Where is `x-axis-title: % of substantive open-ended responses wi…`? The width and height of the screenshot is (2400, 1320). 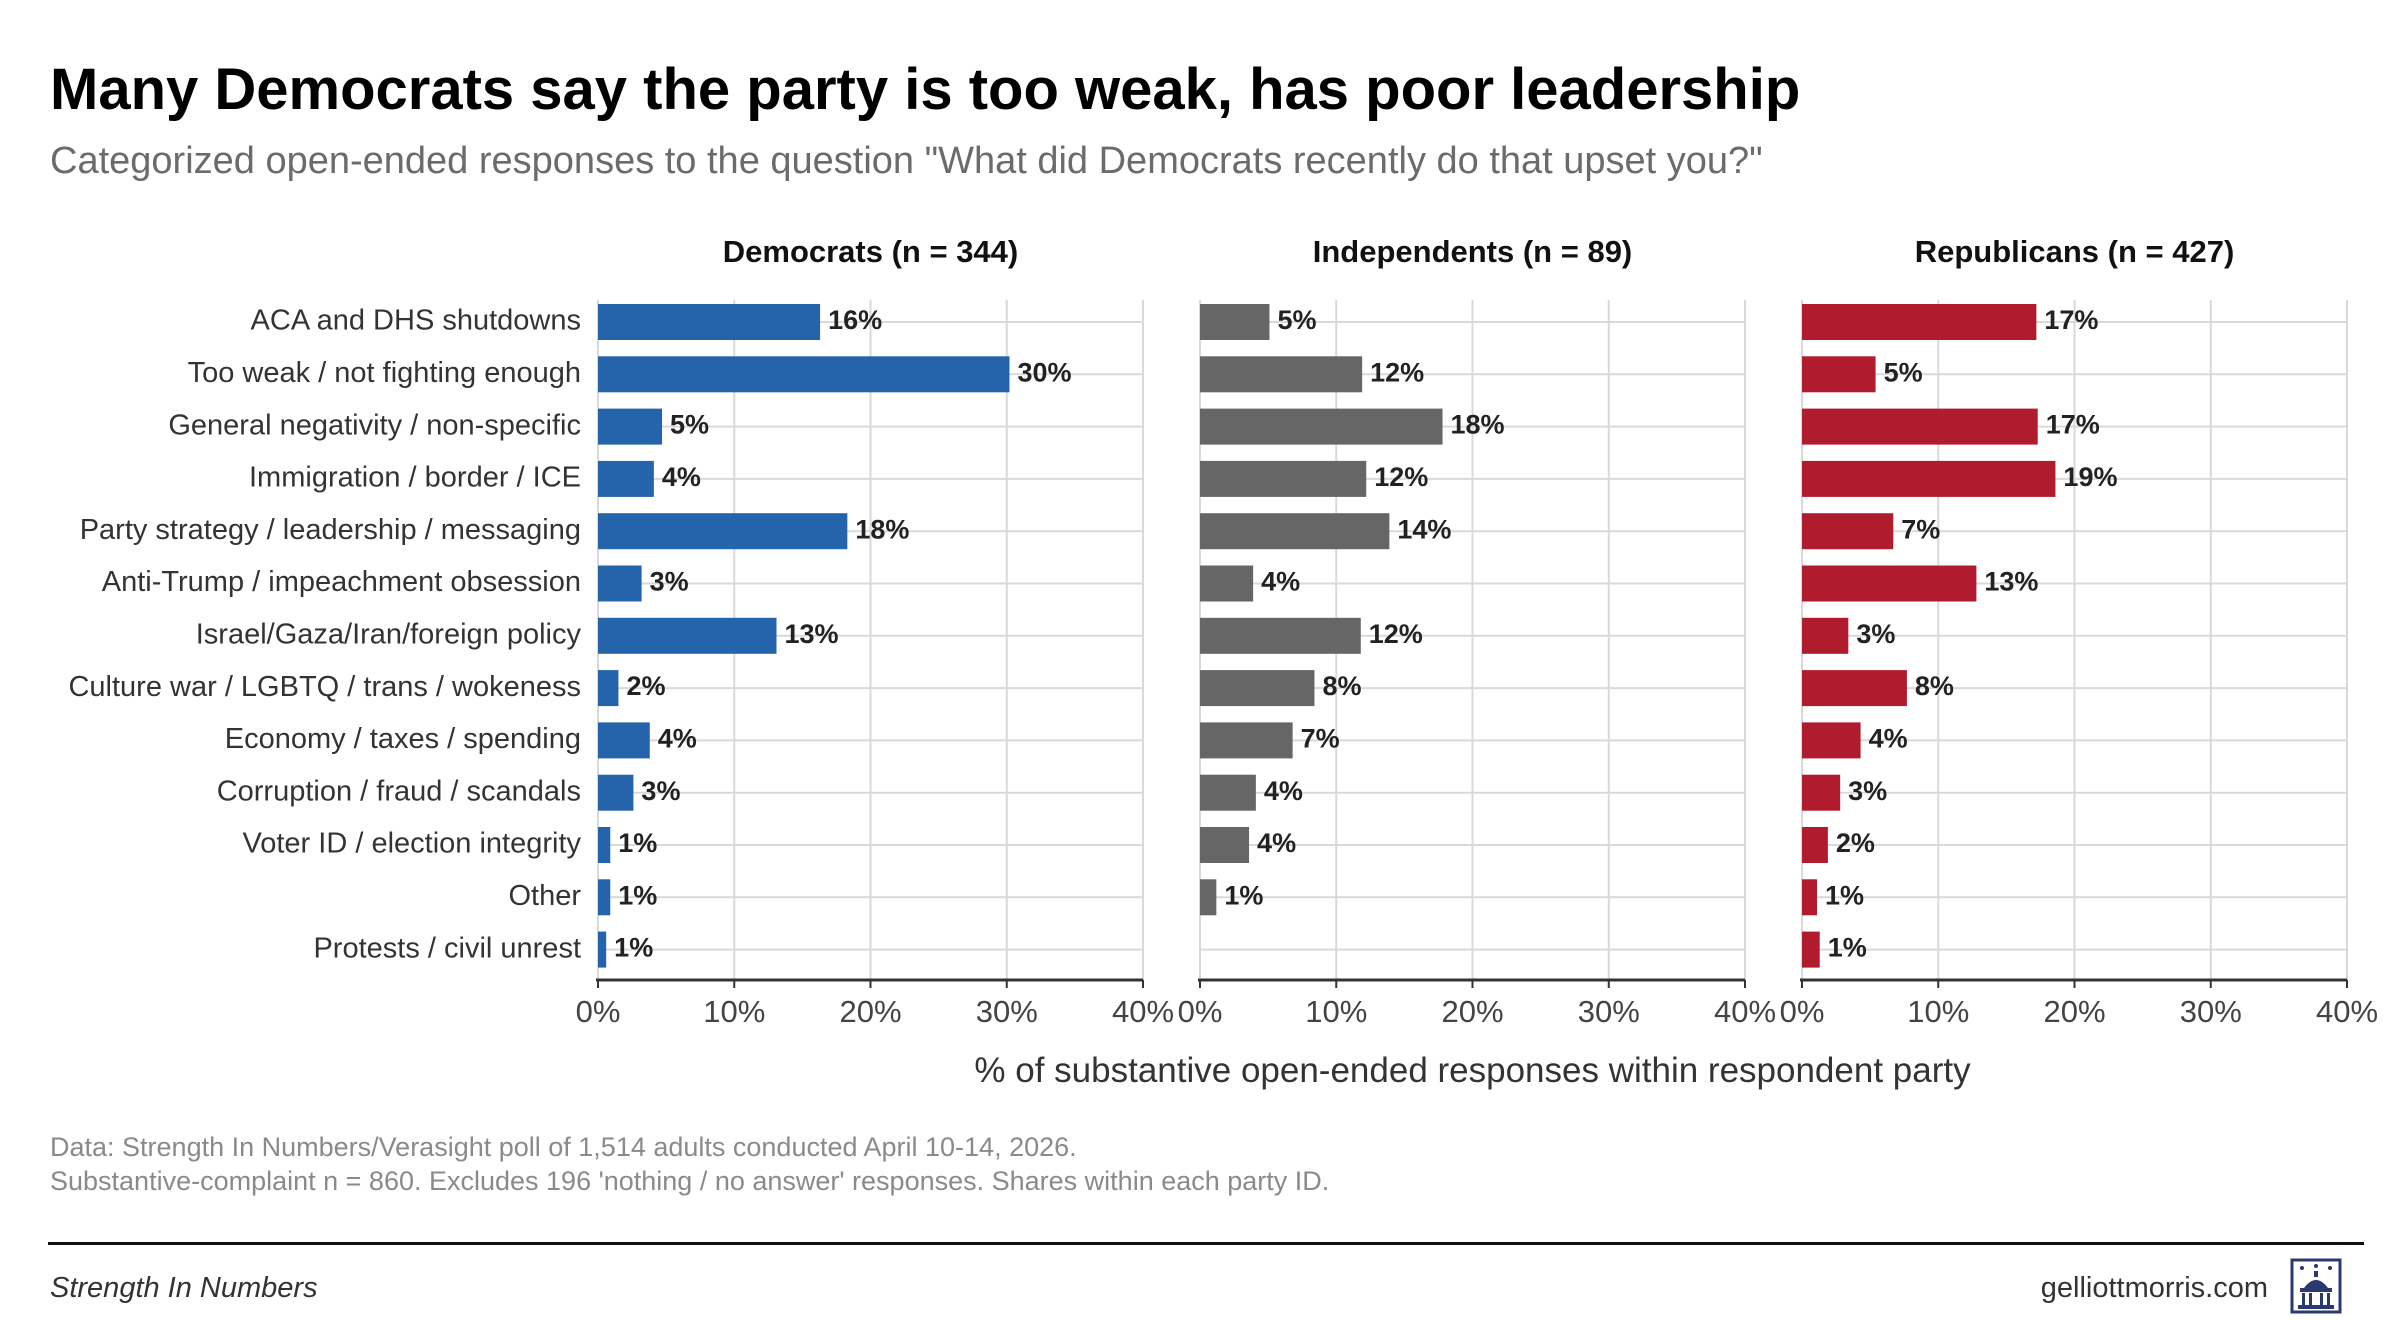
x-axis-title: % of substantive open-ended responses wi… is located at coordinates (1472, 1070).